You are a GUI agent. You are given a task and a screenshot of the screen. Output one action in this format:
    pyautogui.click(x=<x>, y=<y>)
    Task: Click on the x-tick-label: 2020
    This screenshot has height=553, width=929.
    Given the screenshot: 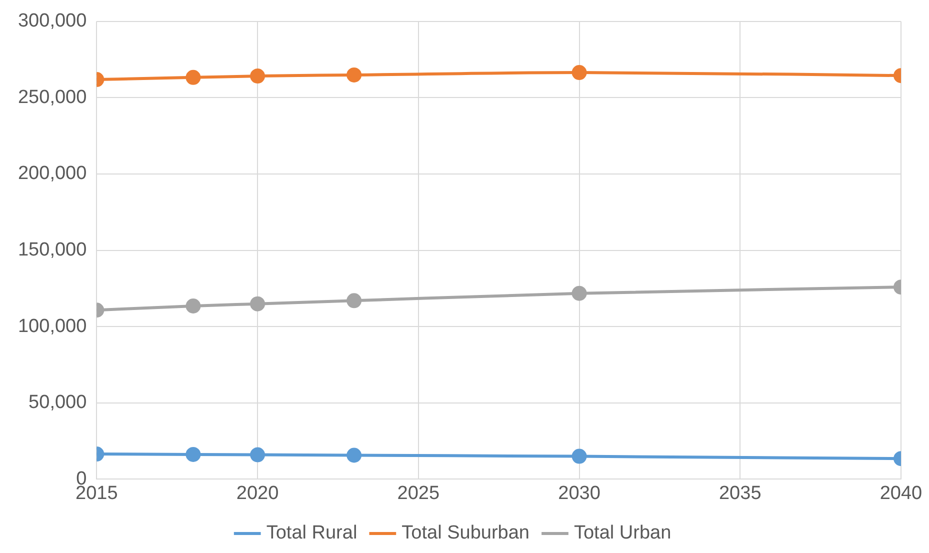 What is the action you would take?
    pyautogui.click(x=257, y=493)
    